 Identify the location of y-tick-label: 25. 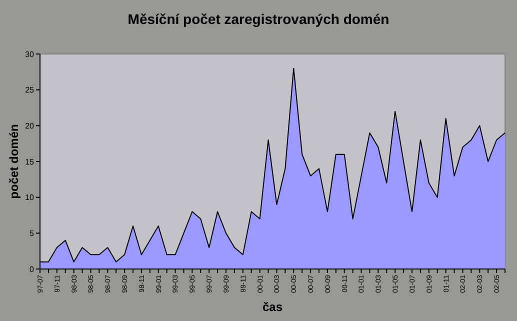
(30, 90).